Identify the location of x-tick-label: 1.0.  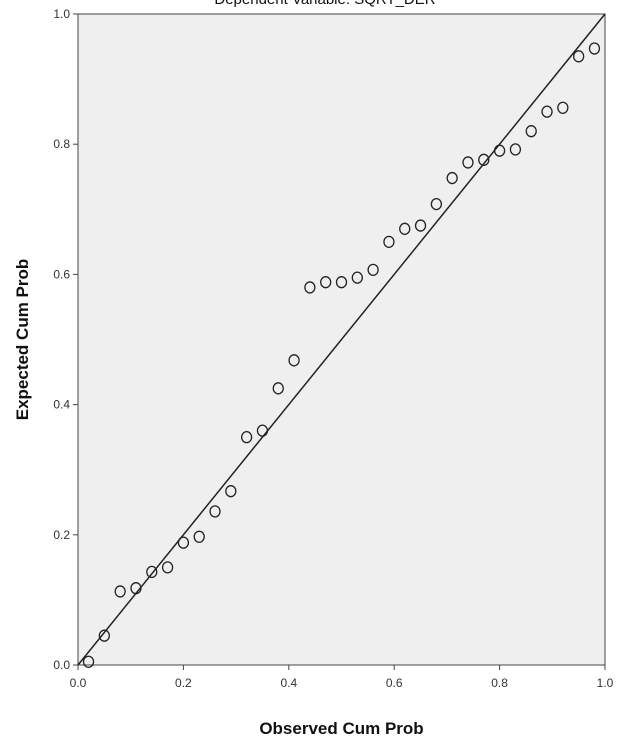
(605, 683).